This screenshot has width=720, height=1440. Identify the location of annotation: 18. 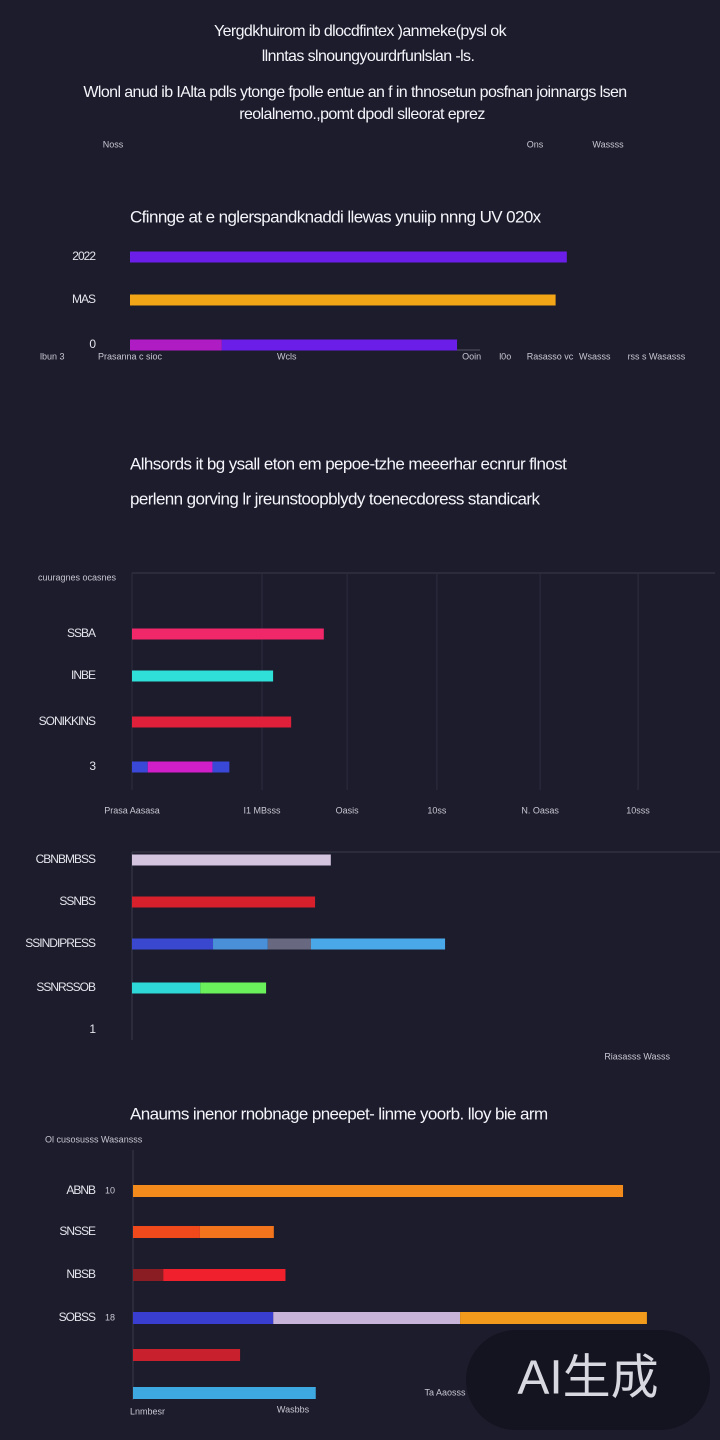
(110, 1317).